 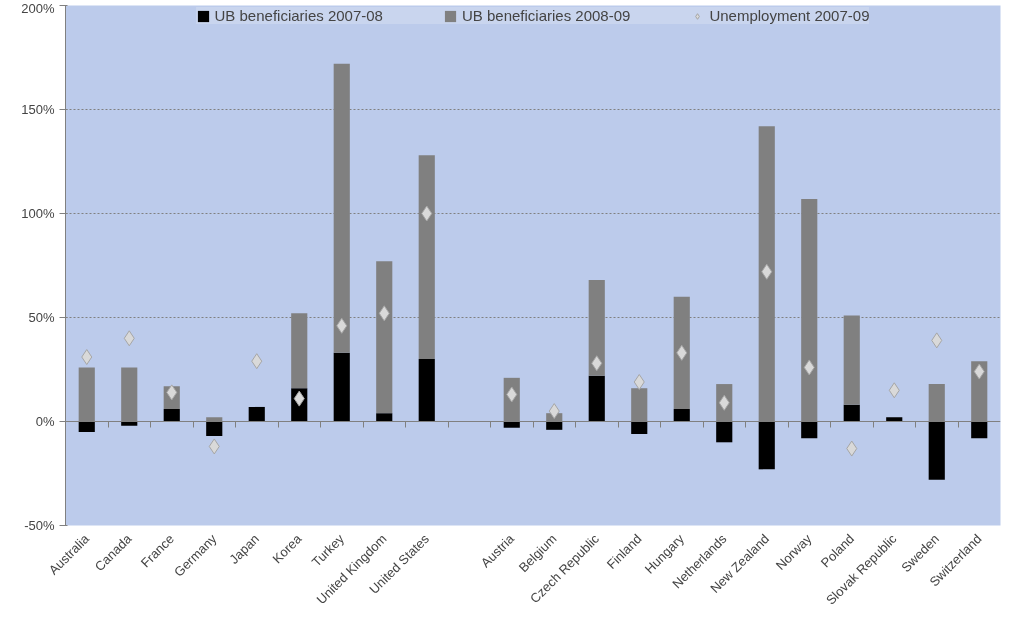 What do you see at coordinates (789, 15) in the screenshot?
I see `legend-label: Unemployment 2007-09` at bounding box center [789, 15].